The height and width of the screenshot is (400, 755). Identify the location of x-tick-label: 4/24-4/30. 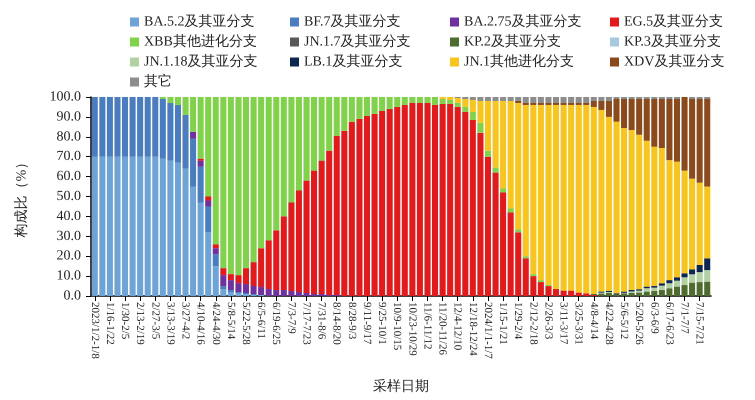
(216, 324).